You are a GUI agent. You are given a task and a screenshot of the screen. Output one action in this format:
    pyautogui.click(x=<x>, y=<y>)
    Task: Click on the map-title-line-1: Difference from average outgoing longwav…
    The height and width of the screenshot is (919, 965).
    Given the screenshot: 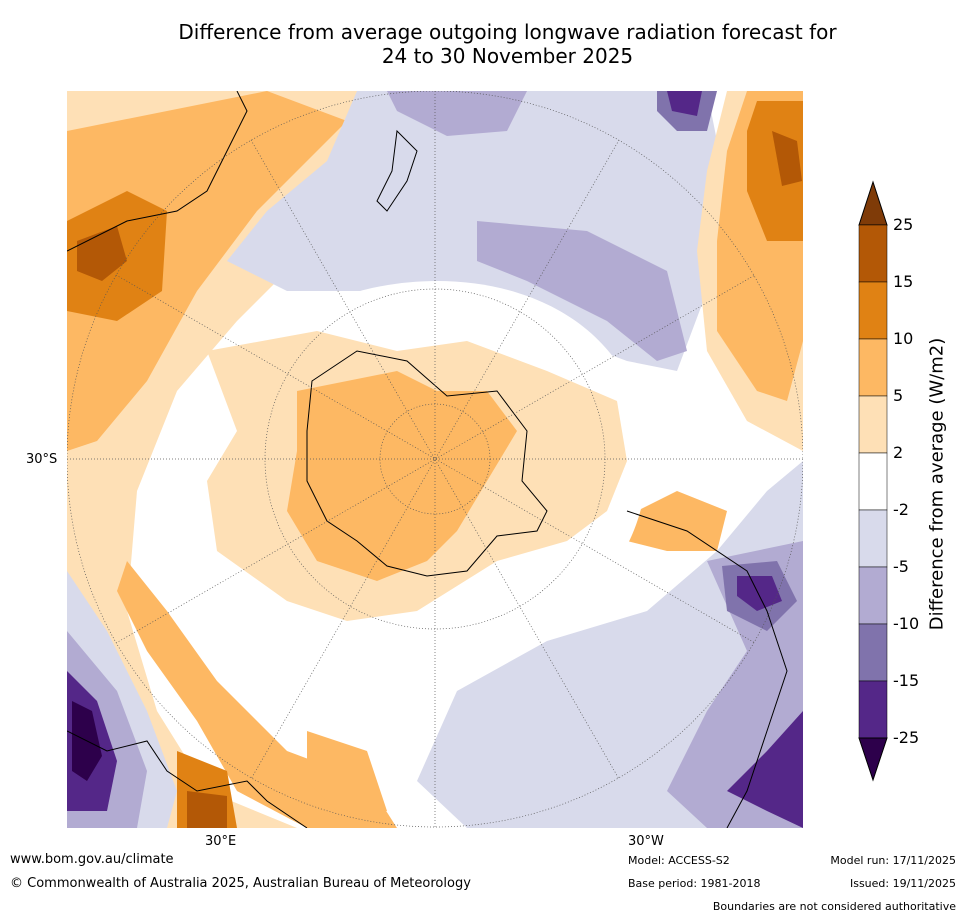 What is the action you would take?
    pyautogui.click(x=507, y=32)
    